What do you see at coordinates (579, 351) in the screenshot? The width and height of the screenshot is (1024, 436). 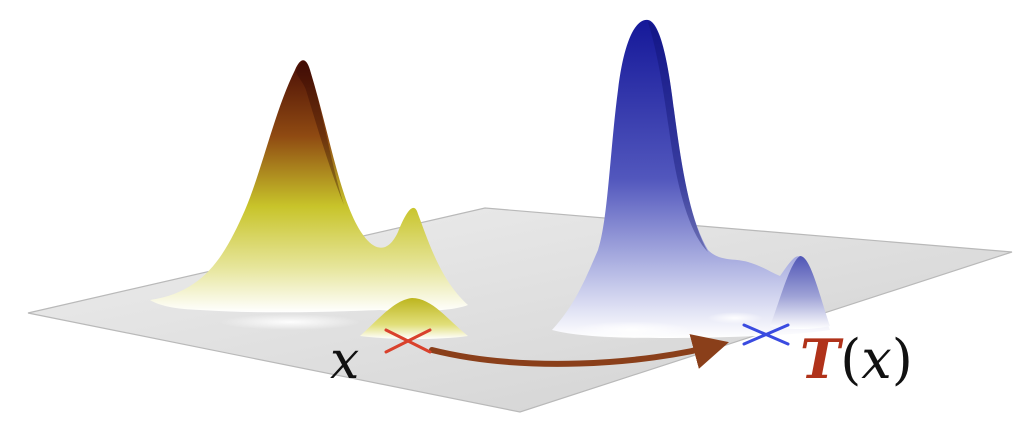 I see `transport-arrow` at bounding box center [579, 351].